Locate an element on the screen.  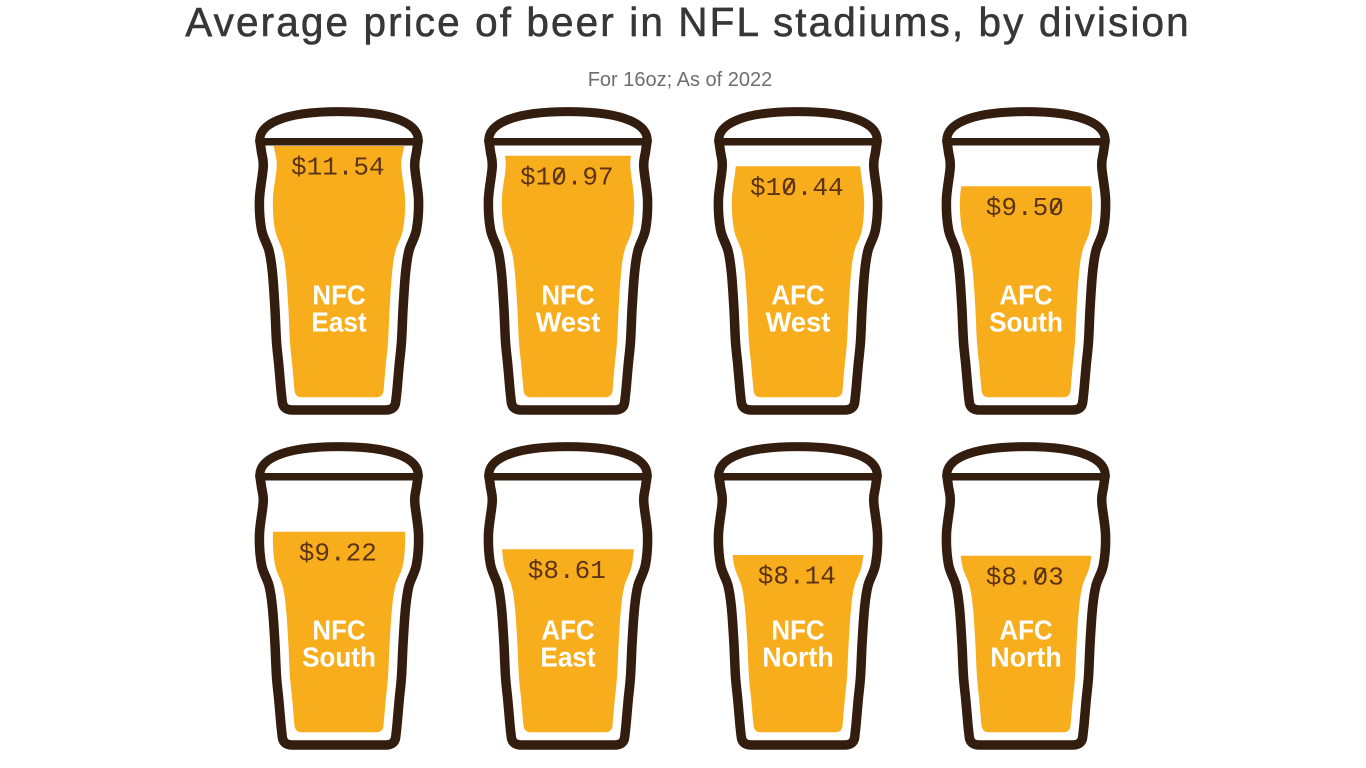
svg-text: $11.54 is located at coordinates (338, 167).